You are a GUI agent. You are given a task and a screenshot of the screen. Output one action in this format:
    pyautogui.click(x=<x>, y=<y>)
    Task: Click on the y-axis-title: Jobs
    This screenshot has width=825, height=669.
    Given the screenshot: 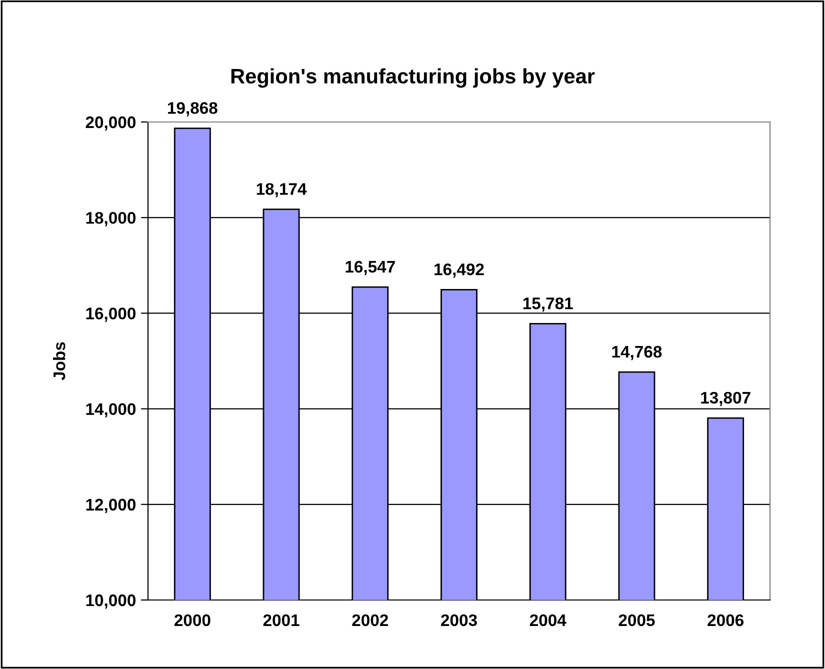 What is the action you would take?
    pyautogui.click(x=59, y=361)
    